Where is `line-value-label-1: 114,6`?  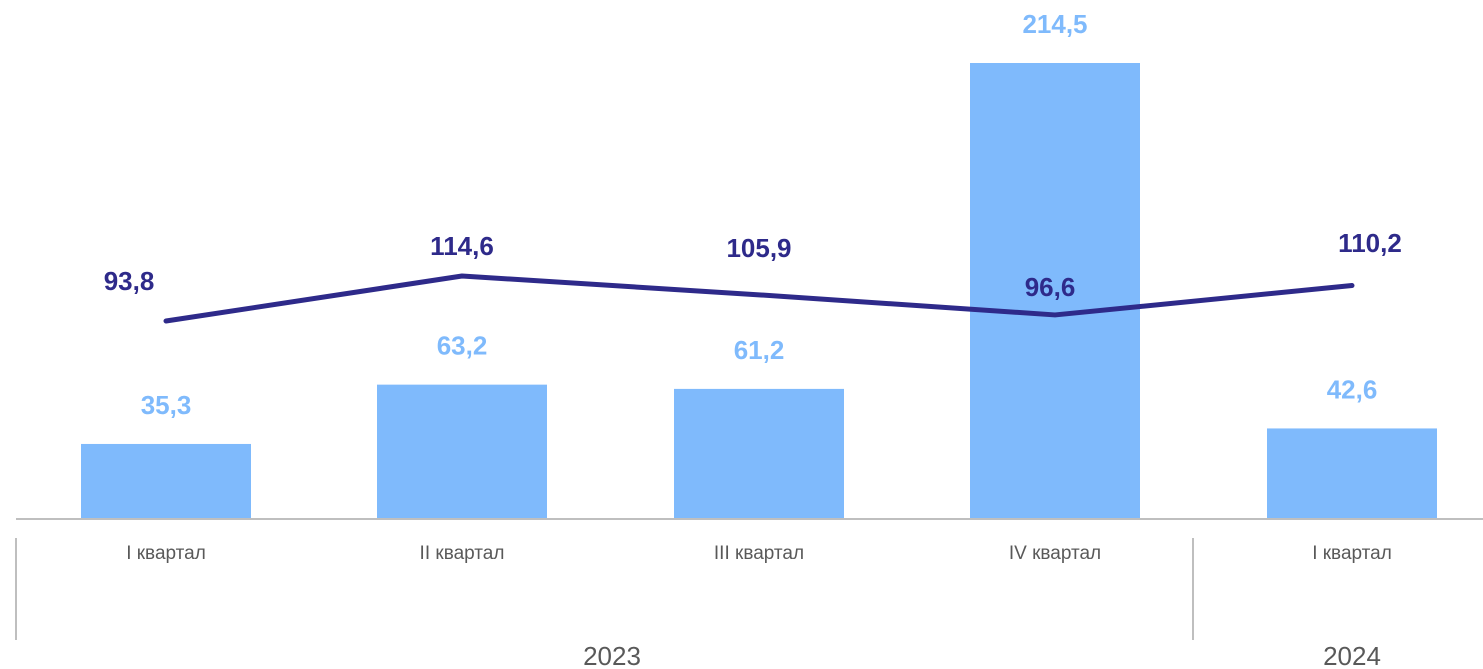
line-value-label-1: 114,6 is located at coordinates (462, 246).